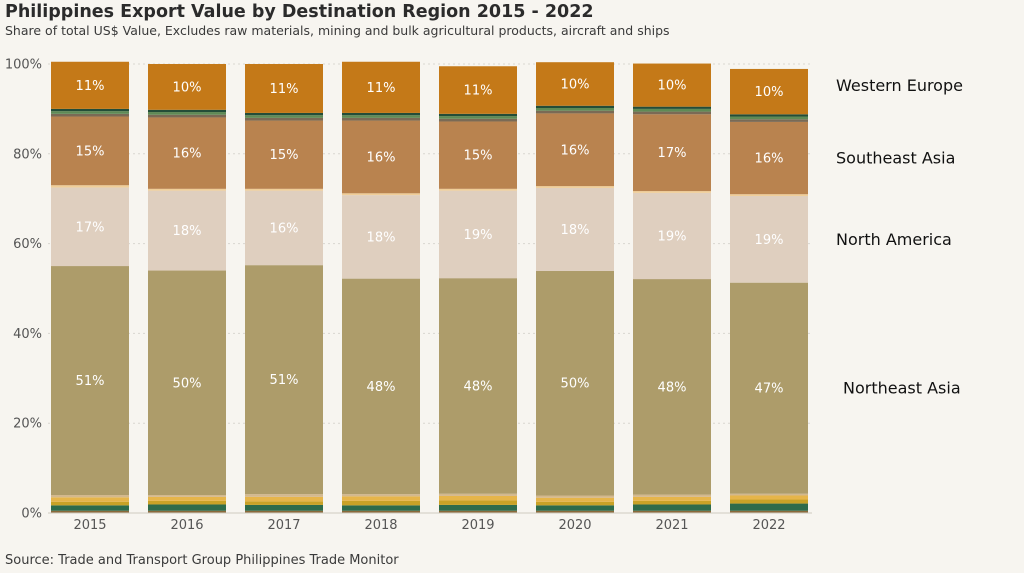 Image resolution: width=1024 pixels, height=573 pixels. What do you see at coordinates (477, 525) in the screenshot?
I see `x-tick-label: 2019` at bounding box center [477, 525].